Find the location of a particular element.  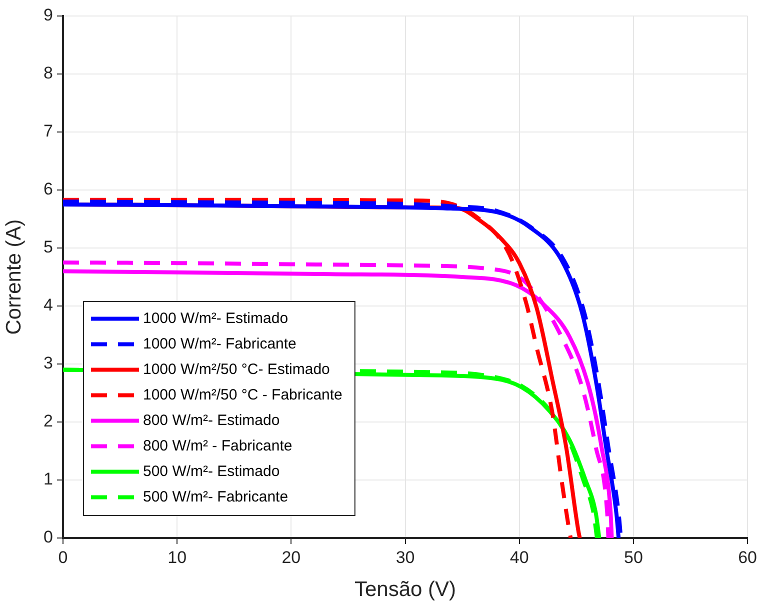

x-tick-label: 20 is located at coordinates (291, 557).